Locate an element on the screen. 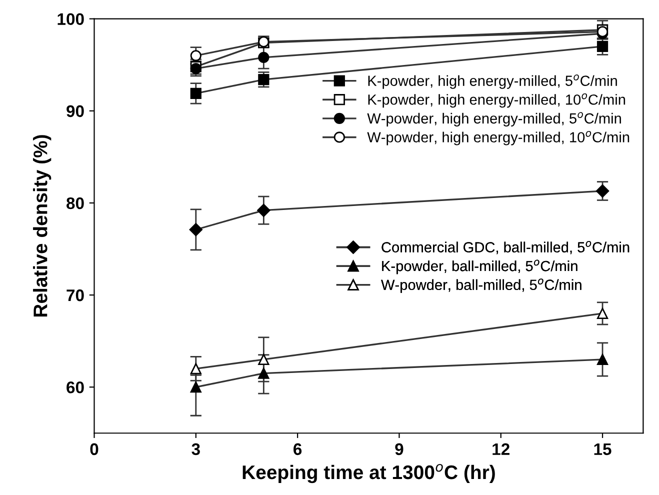 This screenshot has height=495, width=659. legend-label: W-powder, high energy-milled, 5$^{o}$C/min is located at coordinates (494, 119).